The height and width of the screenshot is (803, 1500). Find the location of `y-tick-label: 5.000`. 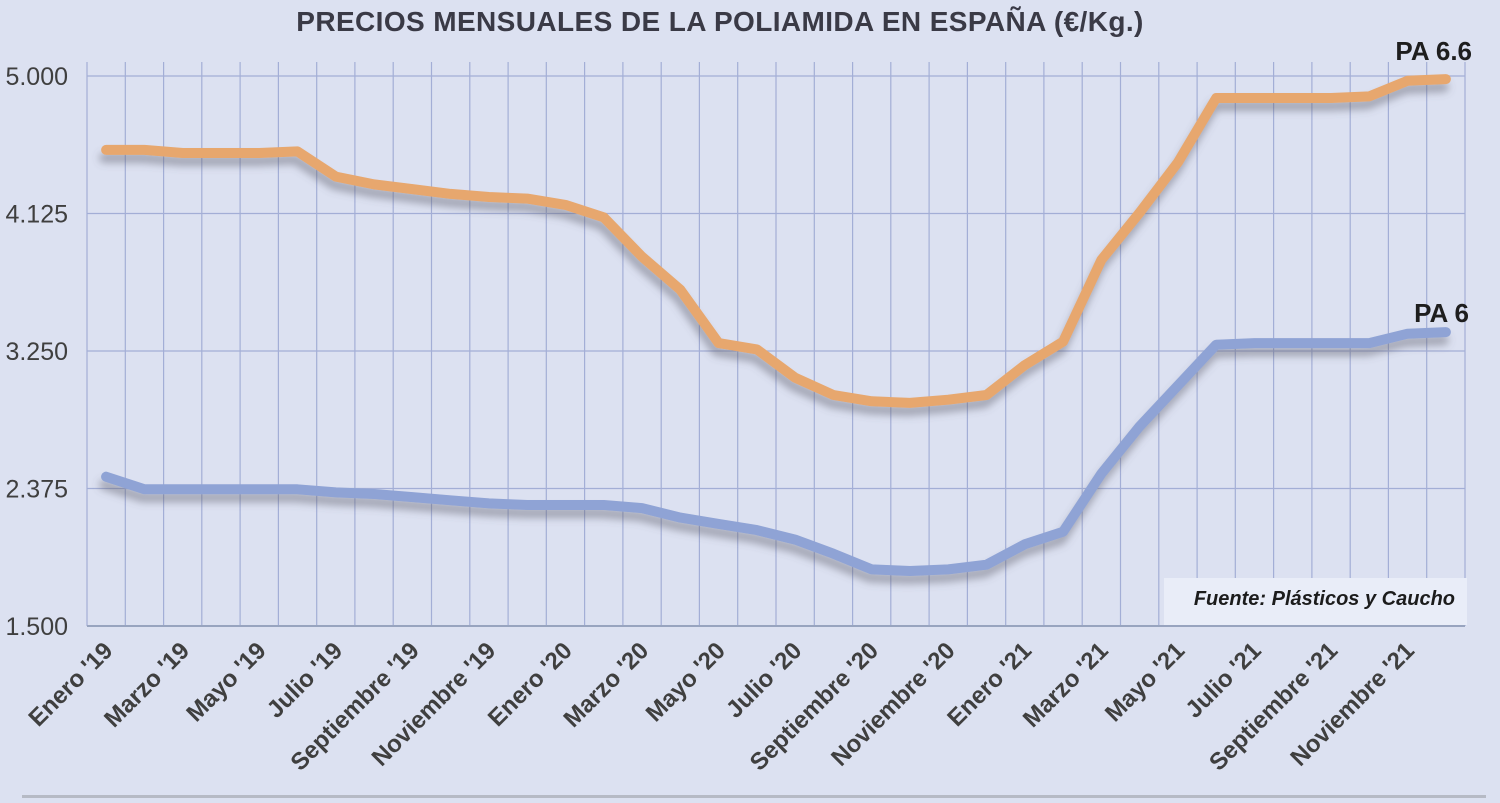

y-tick-label: 5.000 is located at coordinates (36, 77).